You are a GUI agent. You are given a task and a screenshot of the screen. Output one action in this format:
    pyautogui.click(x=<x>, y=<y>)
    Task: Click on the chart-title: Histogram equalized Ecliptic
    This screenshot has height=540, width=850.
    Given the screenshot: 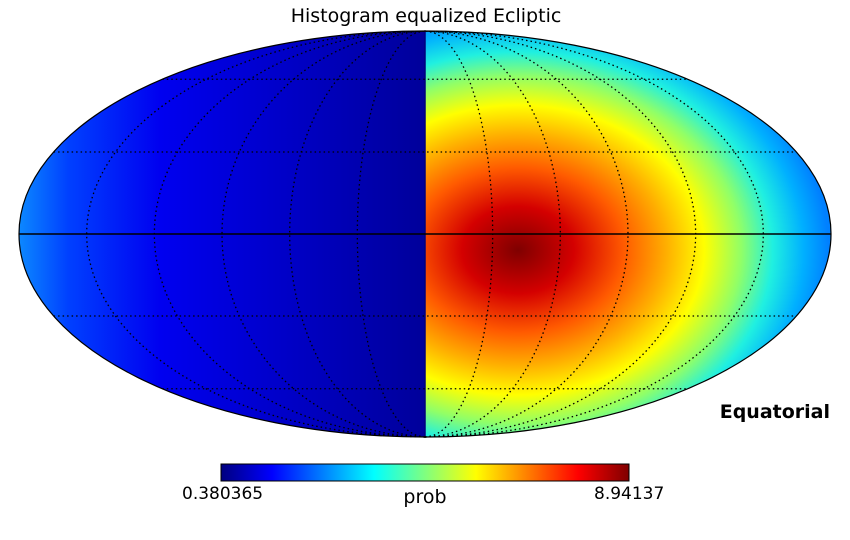 What is the action you would take?
    pyautogui.click(x=426, y=16)
    